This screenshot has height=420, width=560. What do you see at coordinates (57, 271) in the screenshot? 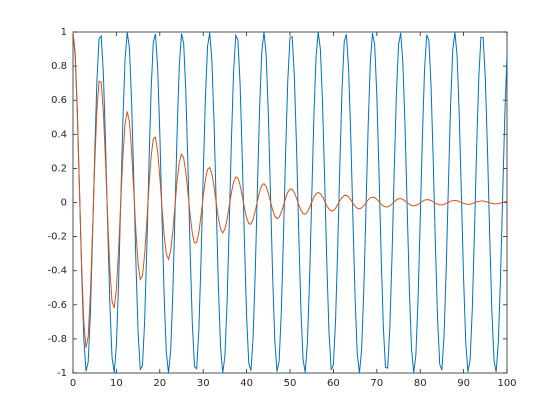
I see `y-tick-label: -0.4` at bounding box center [57, 271].